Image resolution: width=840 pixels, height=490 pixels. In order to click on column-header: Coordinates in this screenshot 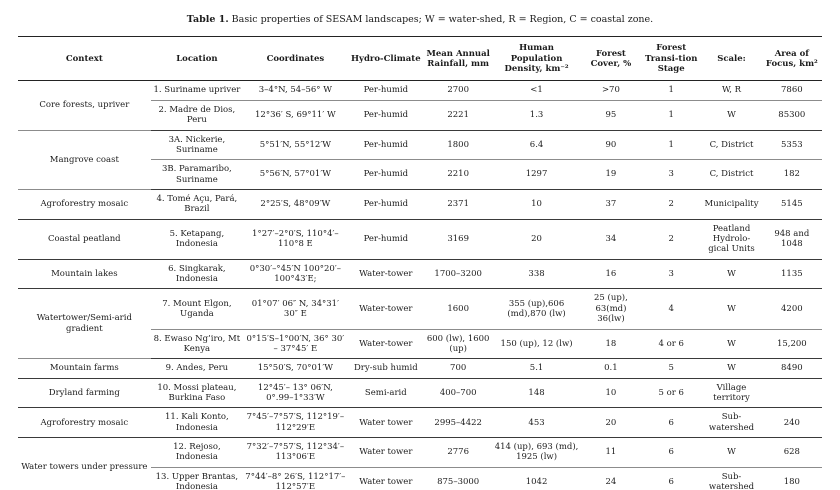, I will do `click(295, 59)`.